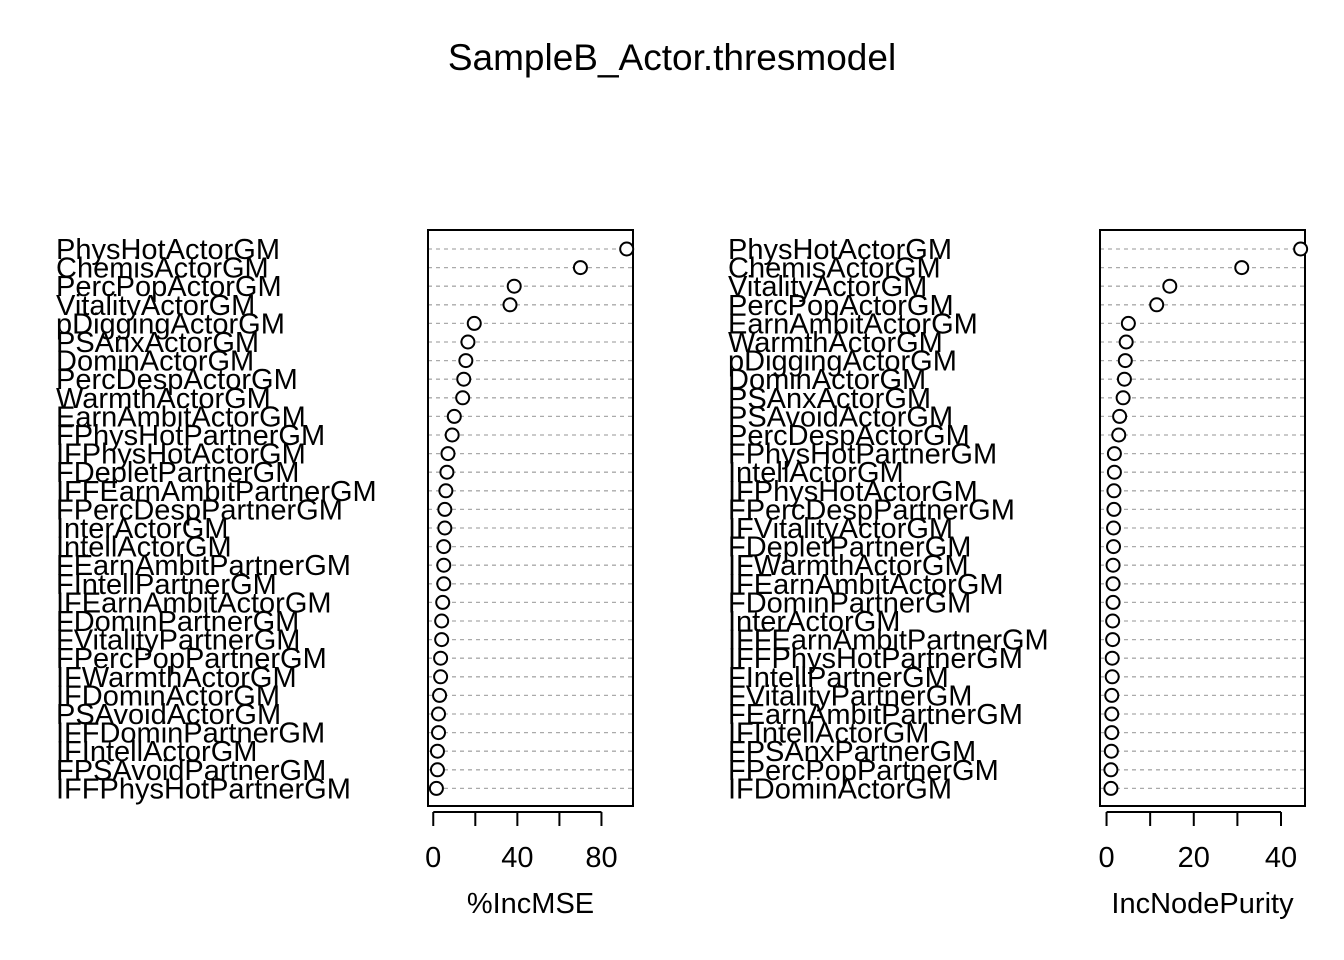 The height and width of the screenshot is (960, 1344). Describe the element at coordinates (834, 269) in the screenshot. I see `variable-label: ChemisActorGM` at that location.